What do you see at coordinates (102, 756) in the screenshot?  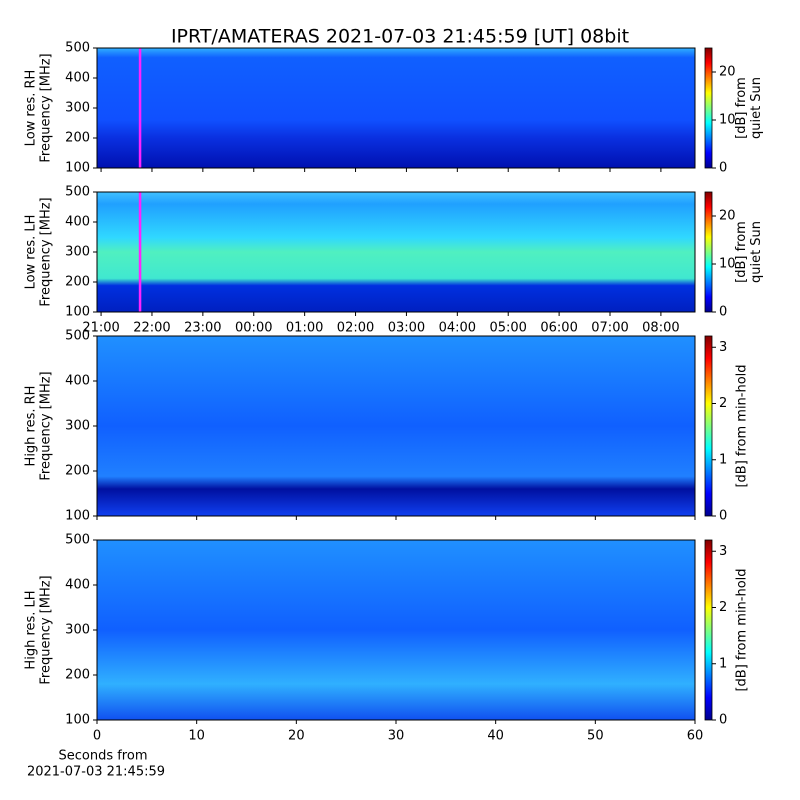 I see `x-axis-label: Seconds from` at bounding box center [102, 756].